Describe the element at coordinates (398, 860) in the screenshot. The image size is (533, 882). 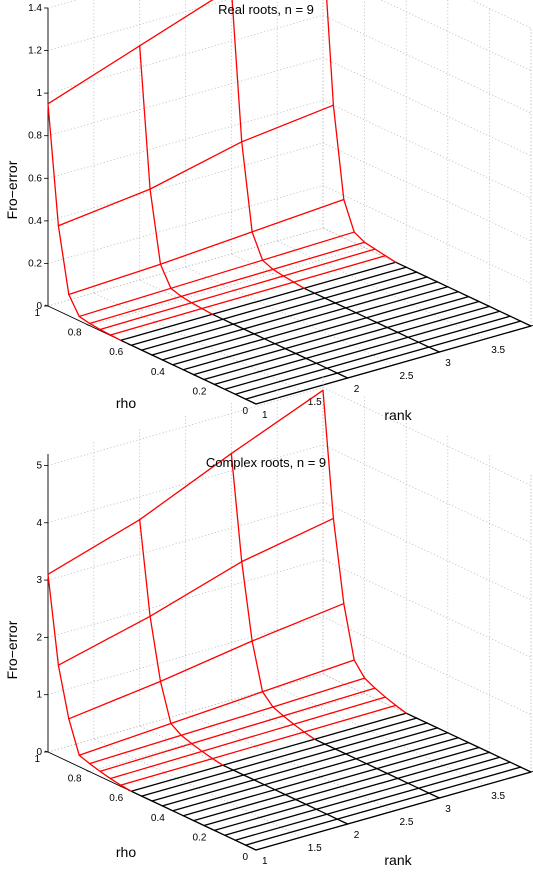
I see `rank-axis-label: rank` at that location.